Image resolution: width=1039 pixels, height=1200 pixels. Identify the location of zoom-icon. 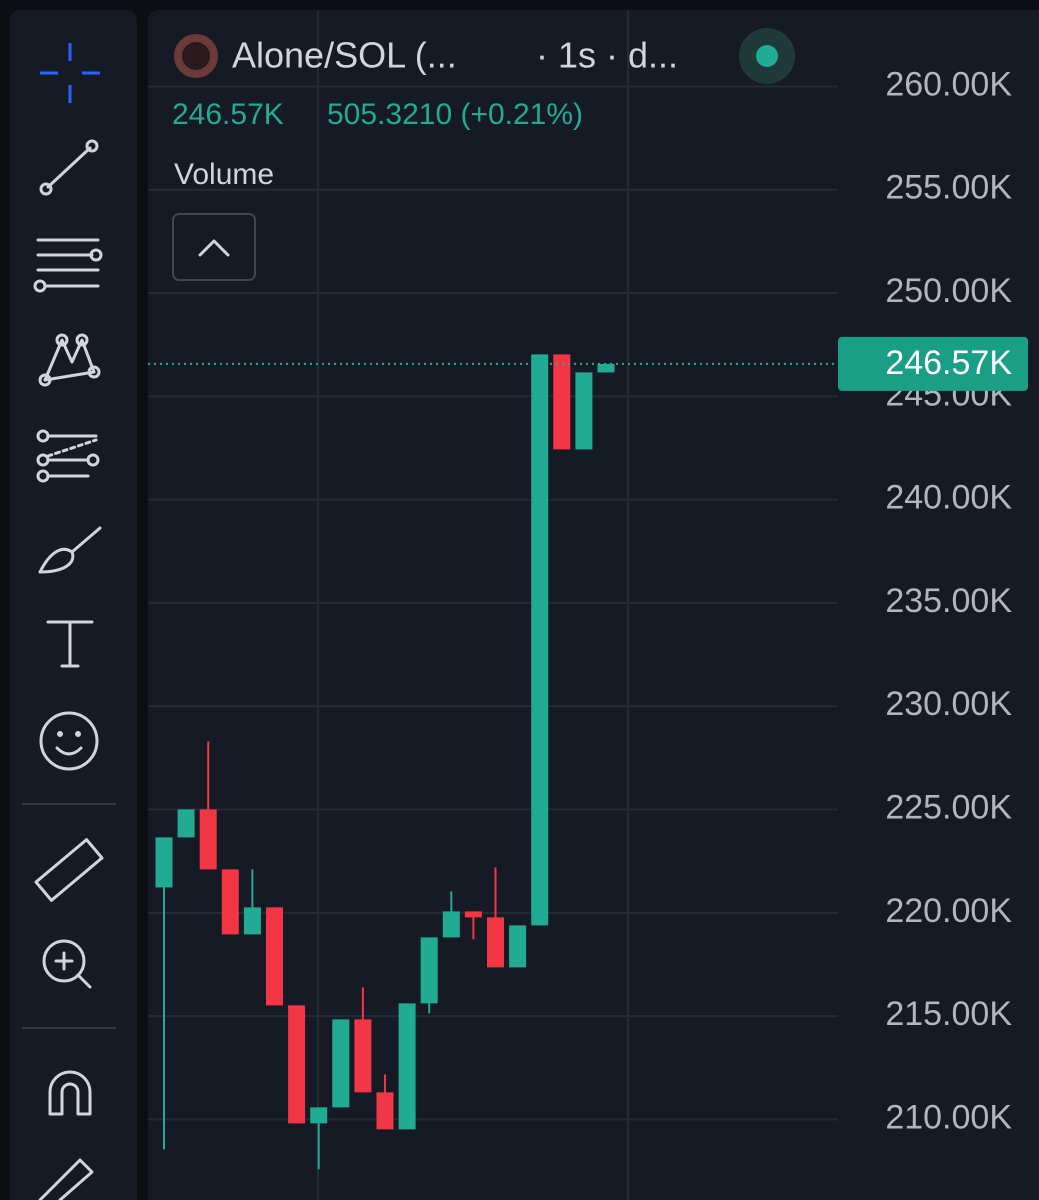
(67, 964).